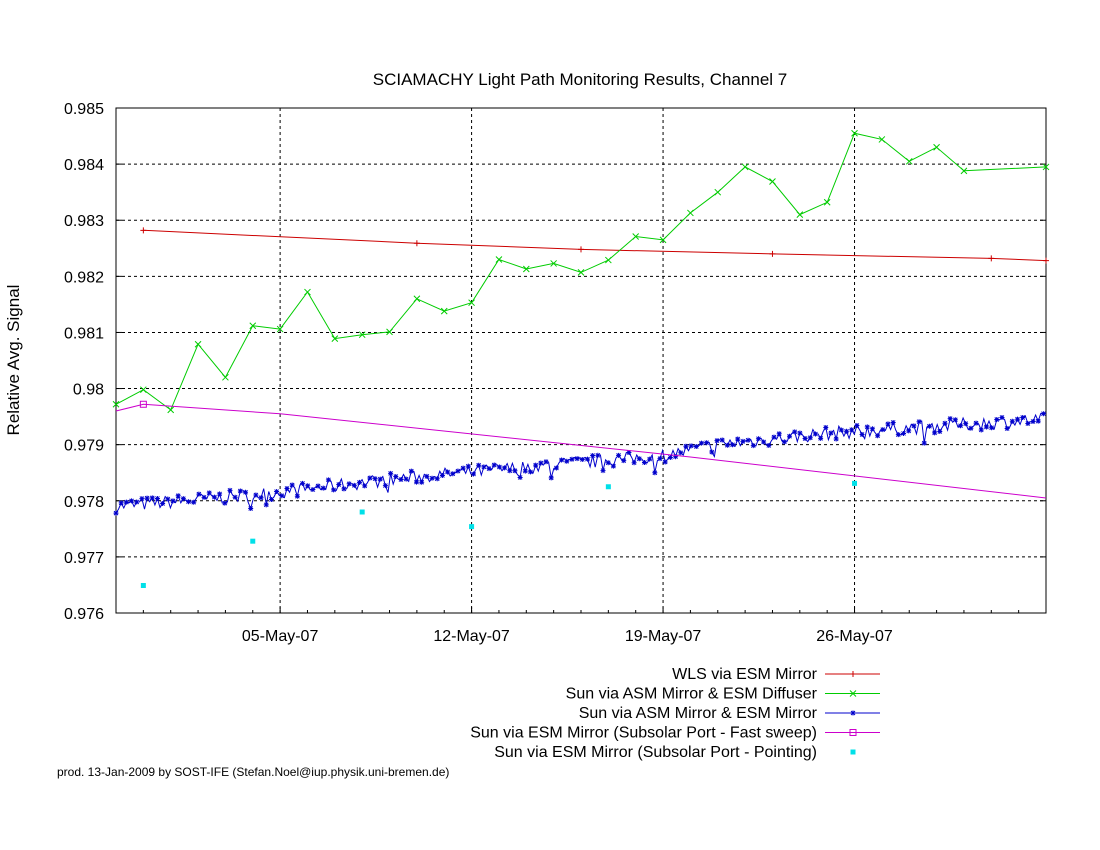 Image resolution: width=1100 pixels, height=850 pixels. What do you see at coordinates (84, 109) in the screenshot?
I see `y-tick-label: 0.985` at bounding box center [84, 109].